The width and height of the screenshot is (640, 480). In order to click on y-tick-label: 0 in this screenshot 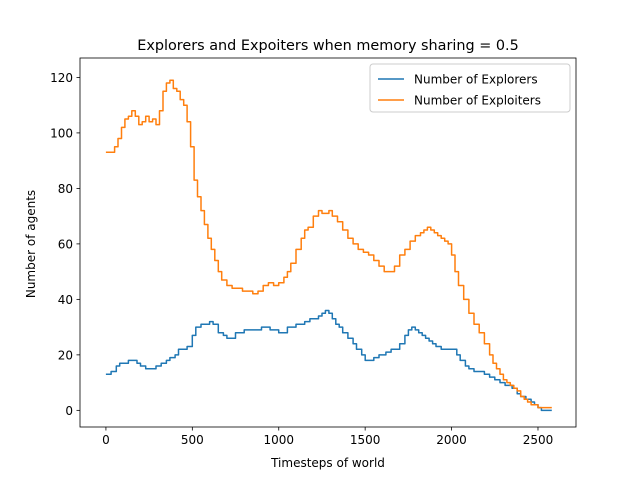, I will do `click(69, 411)`.